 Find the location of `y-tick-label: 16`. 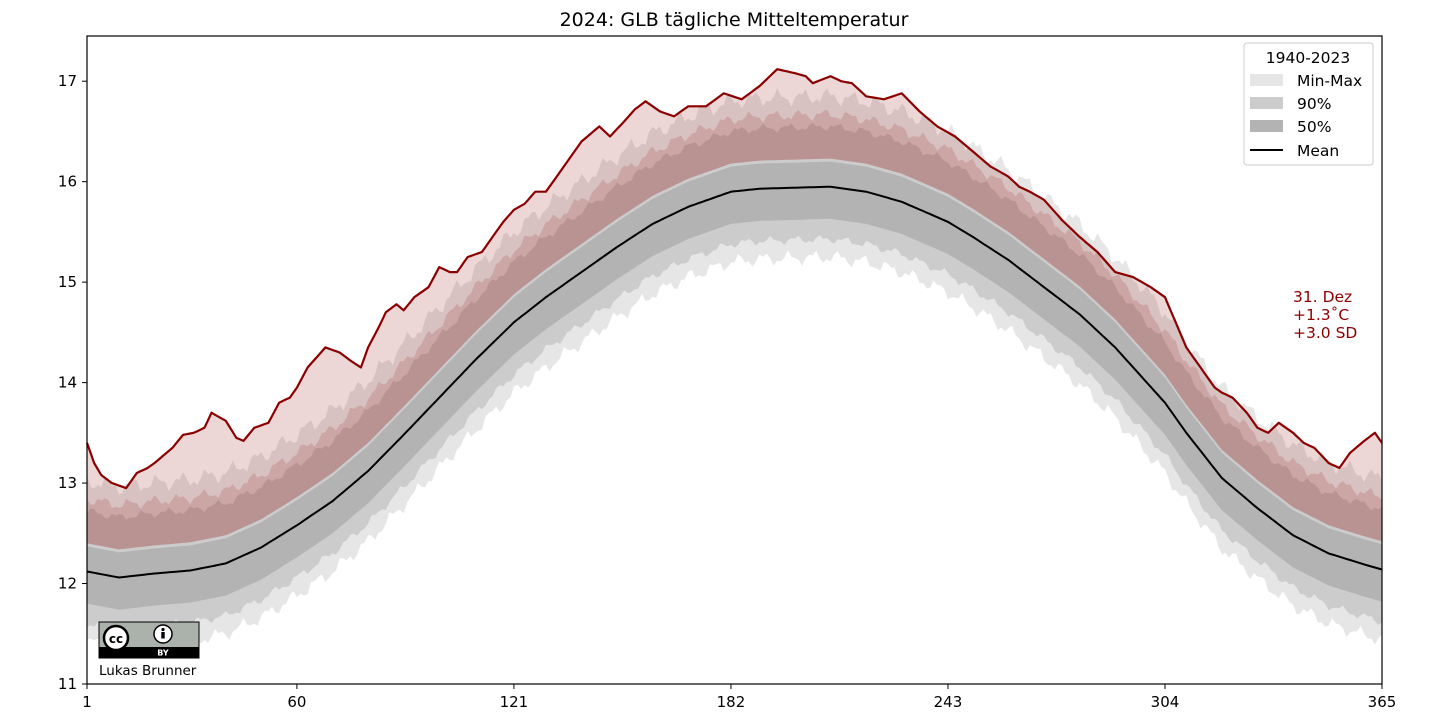

y-tick-label: 16 is located at coordinates (67, 182).